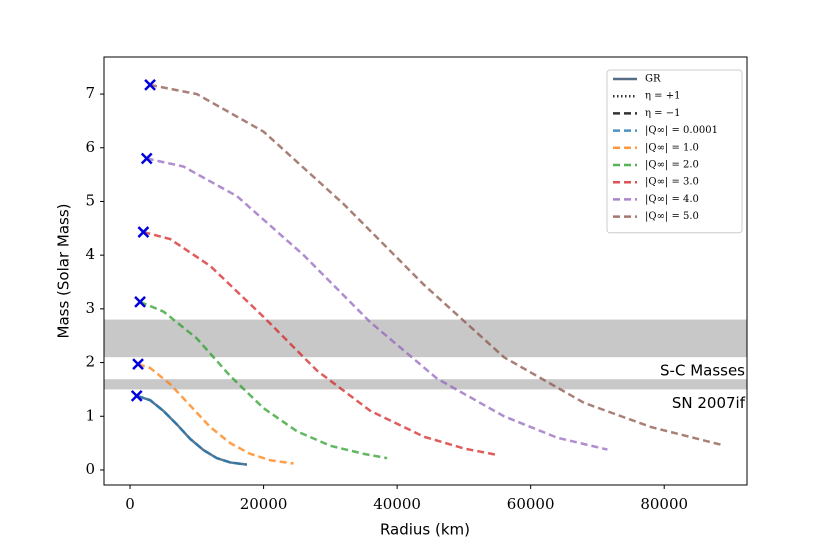  I want to click on legend-label: η = −1, so click(662, 113).